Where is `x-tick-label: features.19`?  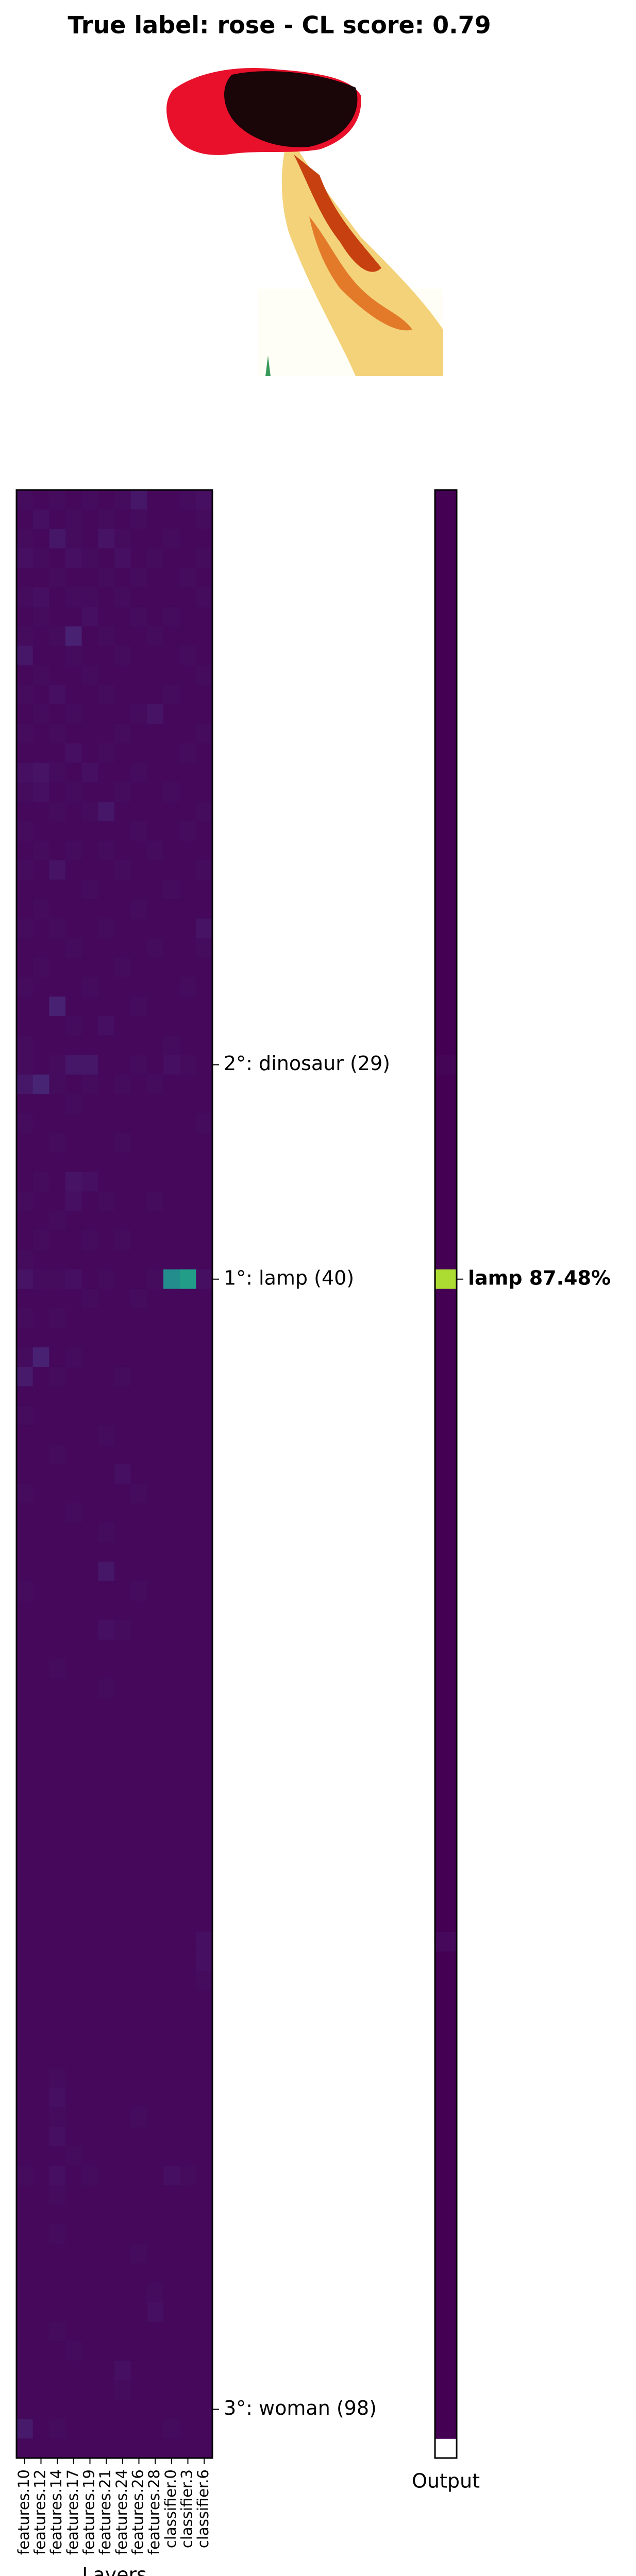 x-tick-label: features.19 is located at coordinates (89, 2512).